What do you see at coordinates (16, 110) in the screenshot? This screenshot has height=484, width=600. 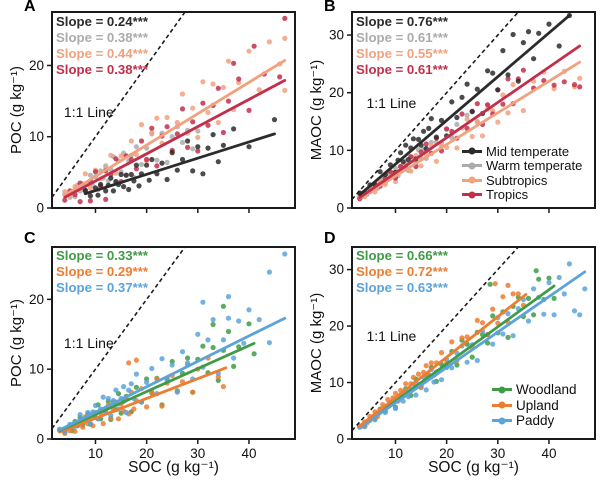 I see `panel-a-y-axis-title: POC (g kg⁻¹)` at bounding box center [16, 110].